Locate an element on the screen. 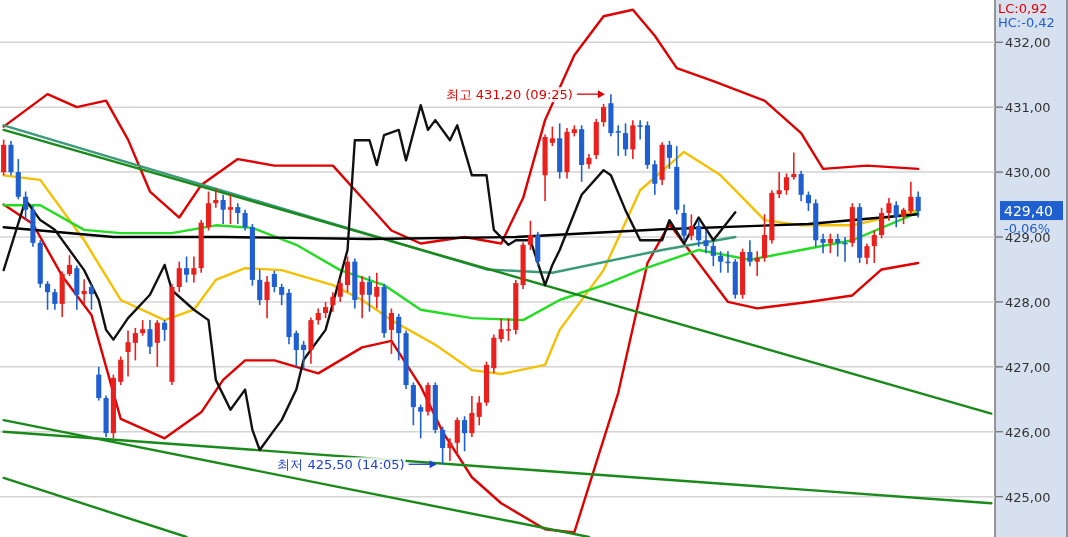 This screenshot has width=1068, height=537. y-tick-label: 427,00 is located at coordinates (1028, 367).